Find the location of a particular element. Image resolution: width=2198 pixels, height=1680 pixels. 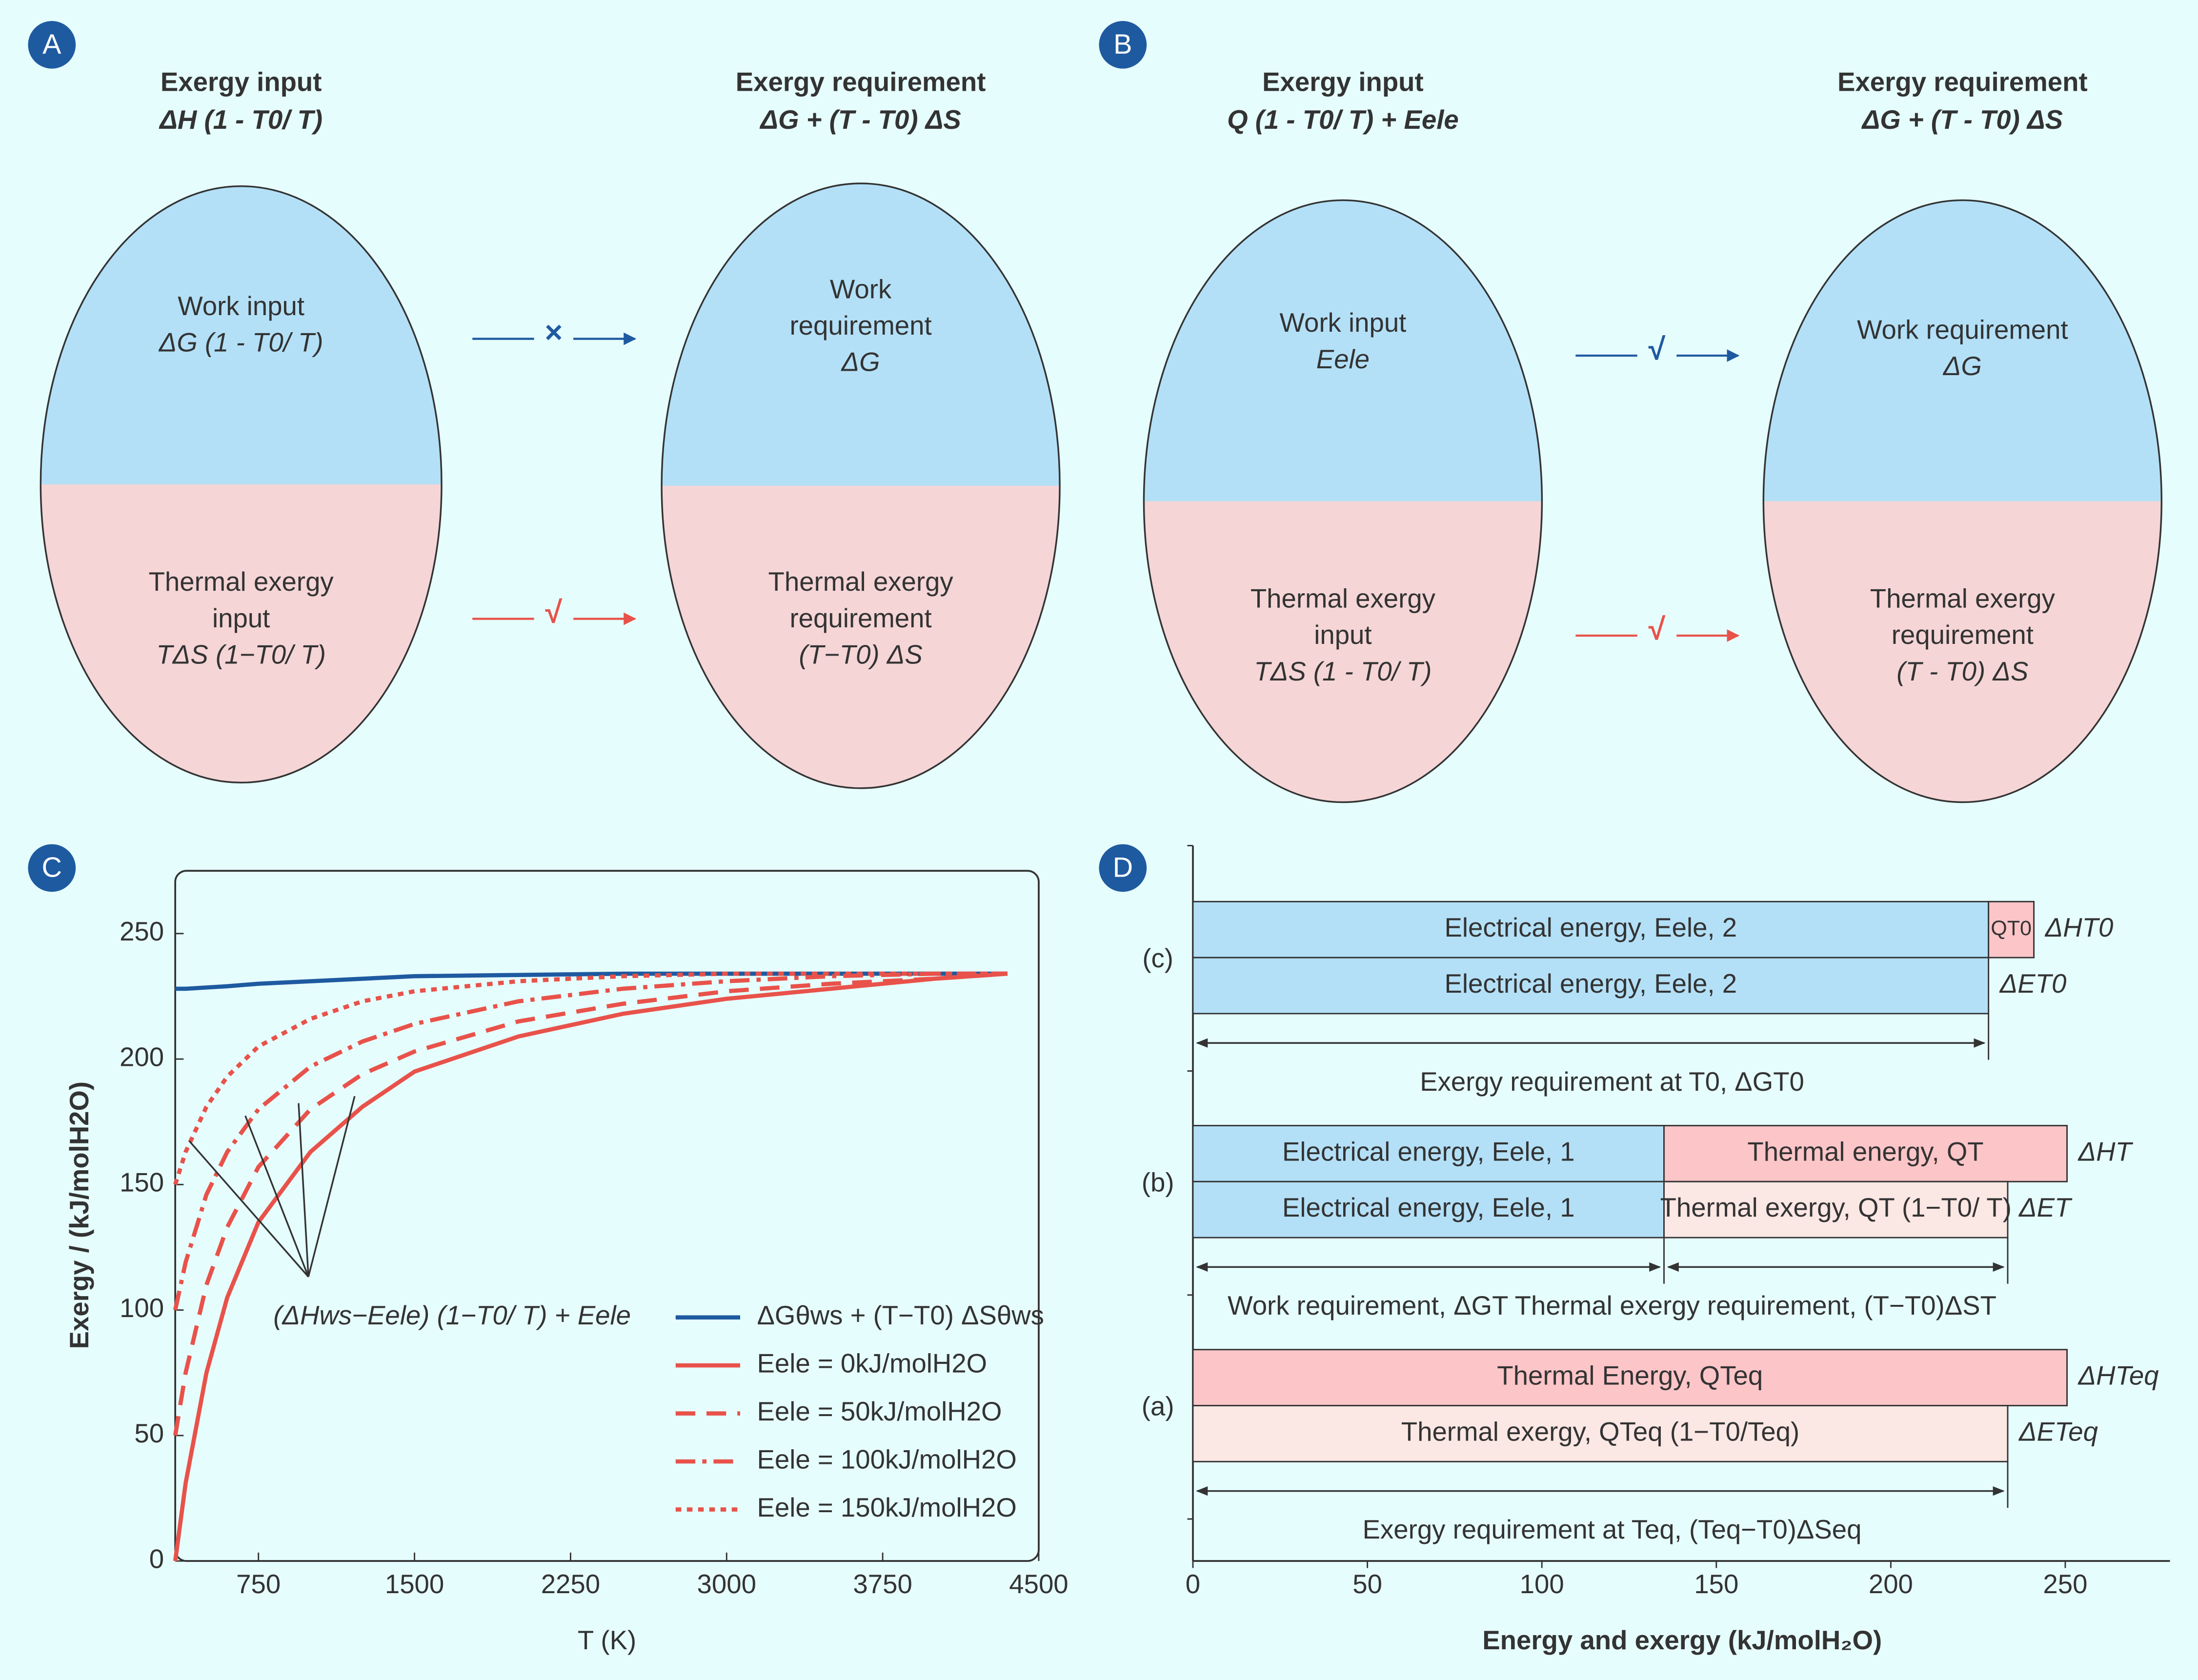

annotation-pointers is located at coordinates (272, 1187).